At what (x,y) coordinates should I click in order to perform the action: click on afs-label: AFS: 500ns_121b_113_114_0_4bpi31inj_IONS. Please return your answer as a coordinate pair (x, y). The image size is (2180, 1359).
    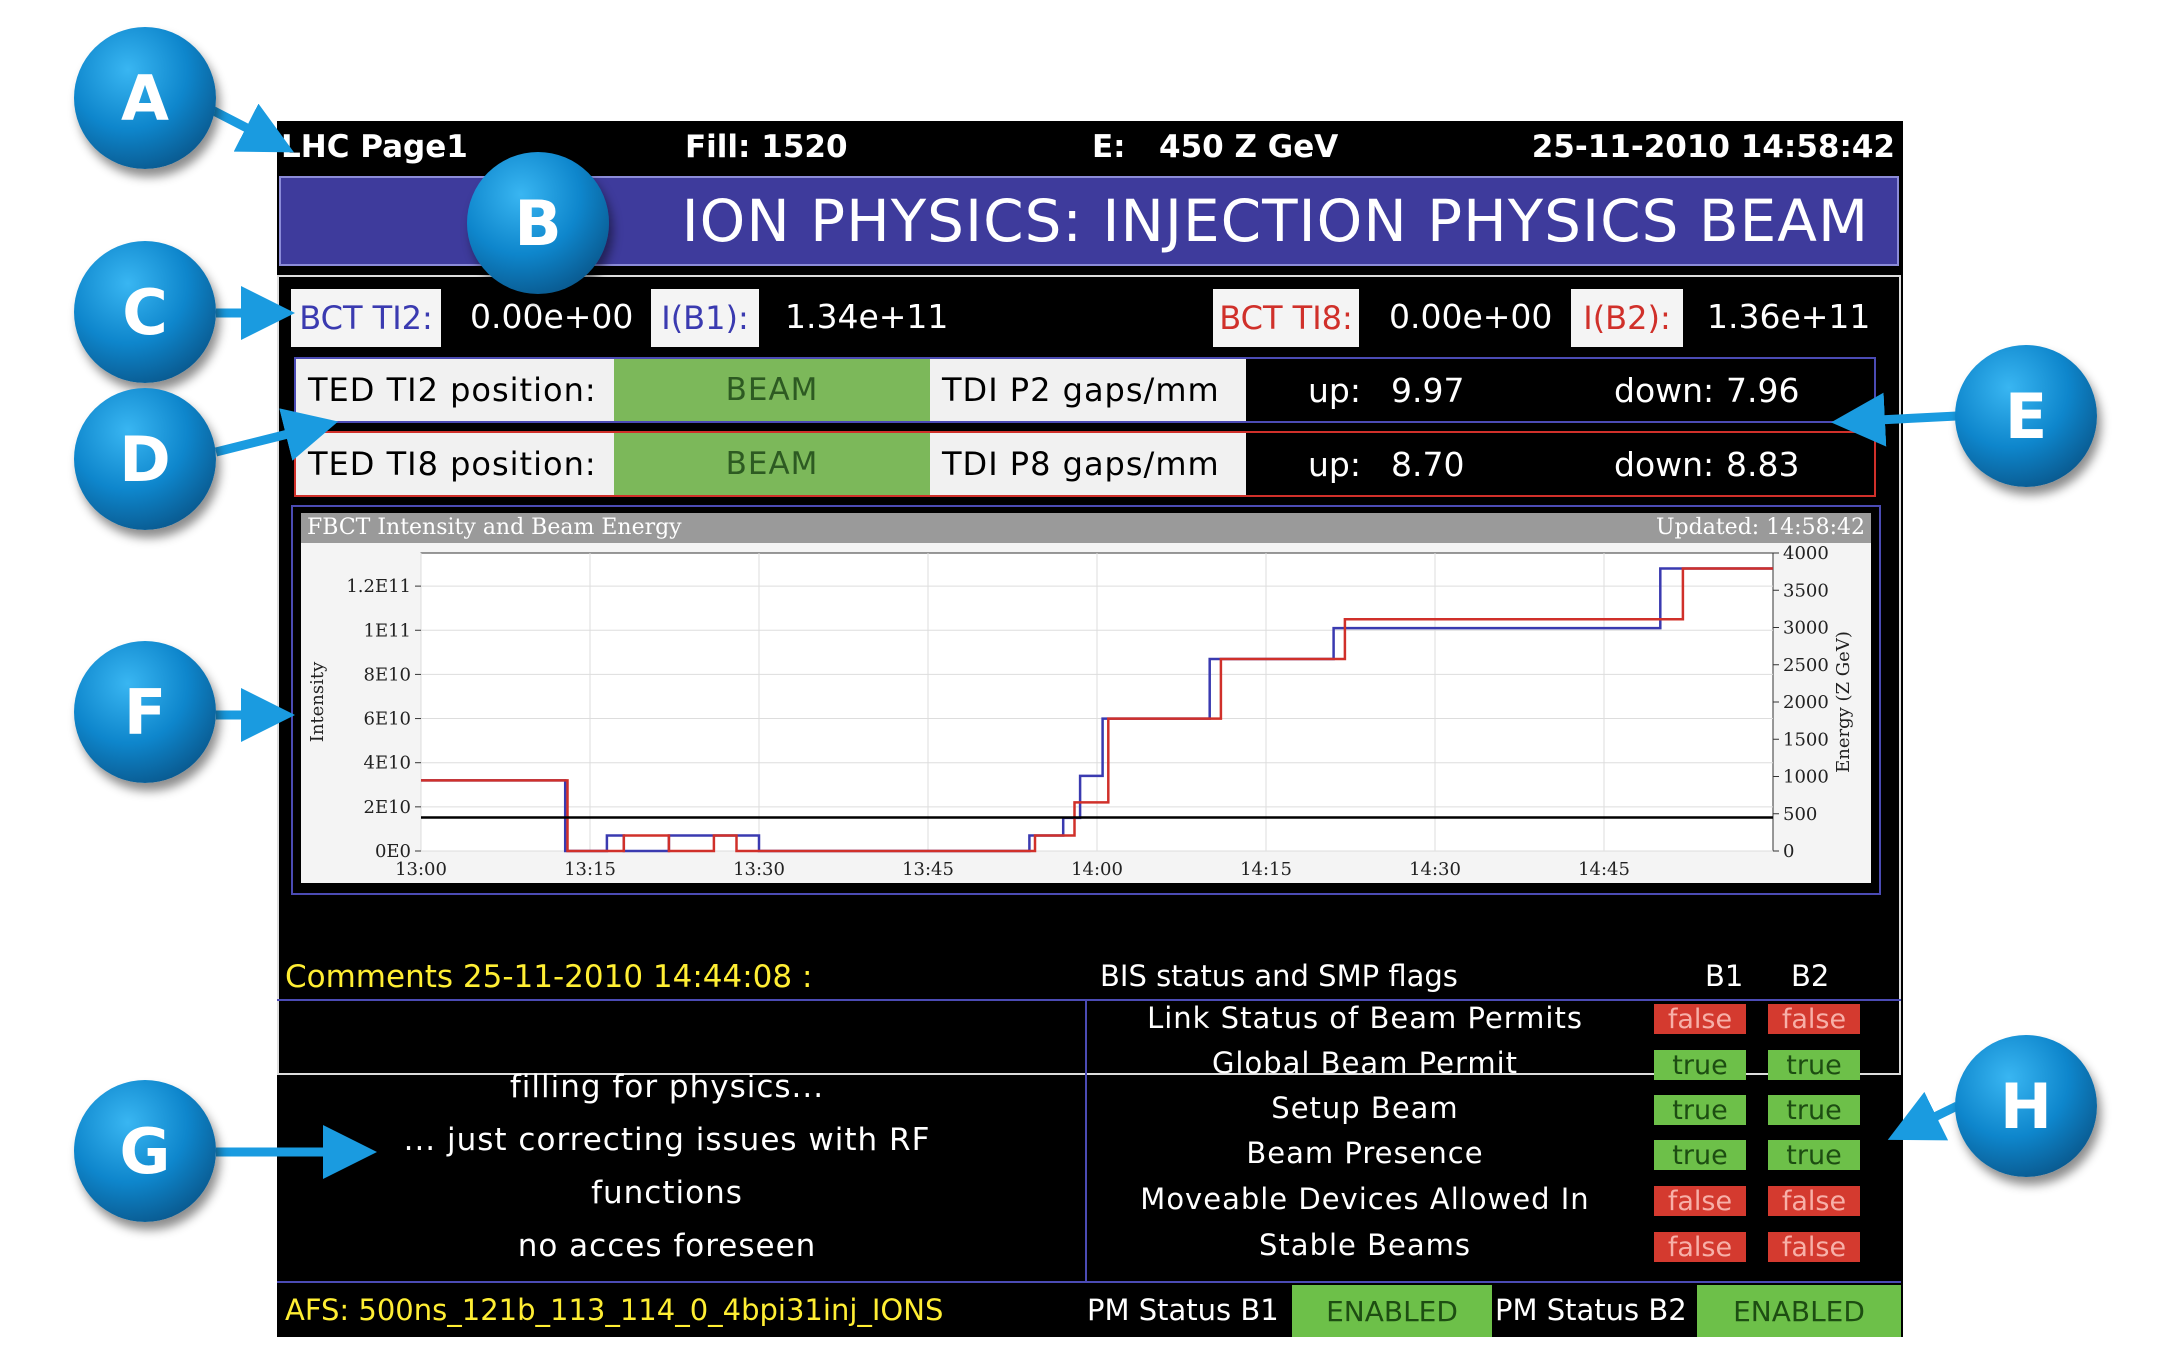
    Looking at the image, I should click on (614, 1310).